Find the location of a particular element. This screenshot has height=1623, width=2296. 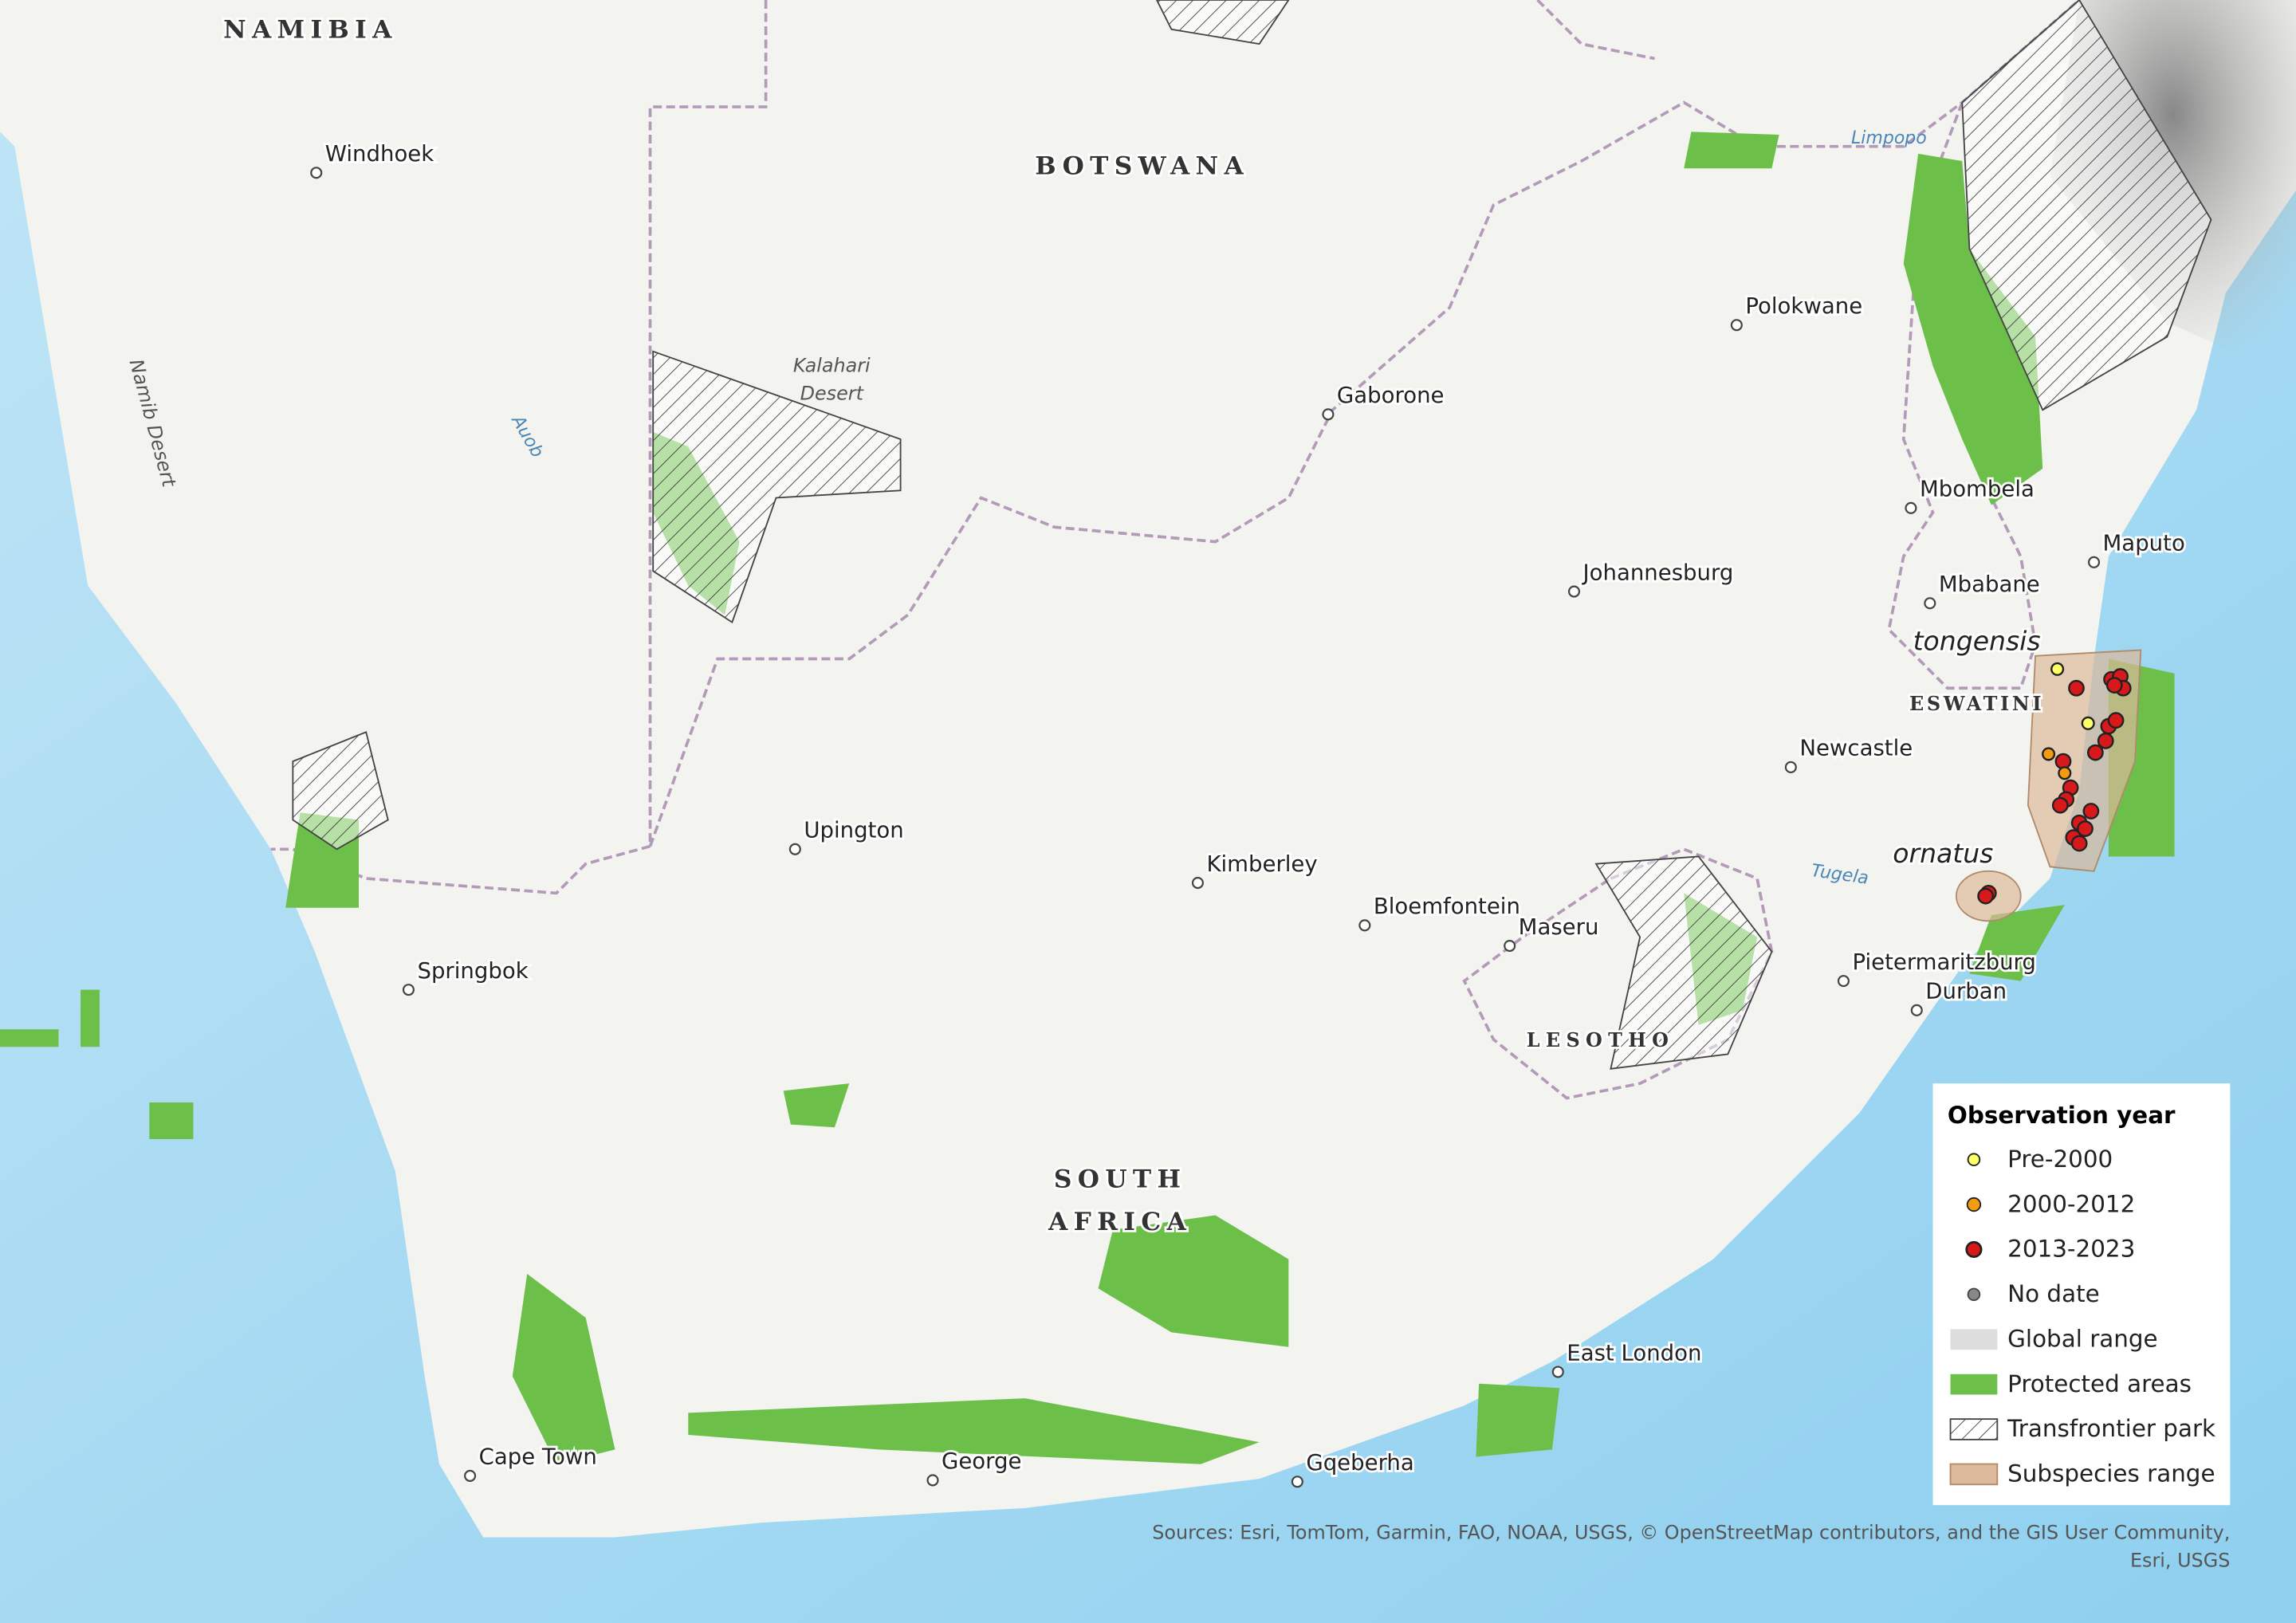

legend-item: Global range is located at coordinates (2054, 1338).